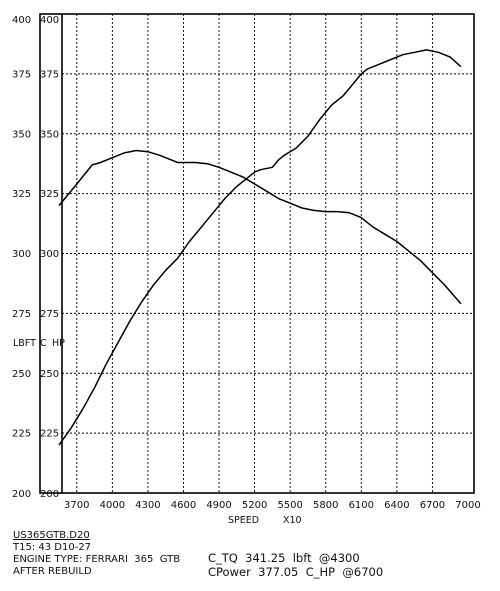  I want to click on y-tick-label: 275, so click(21, 314).